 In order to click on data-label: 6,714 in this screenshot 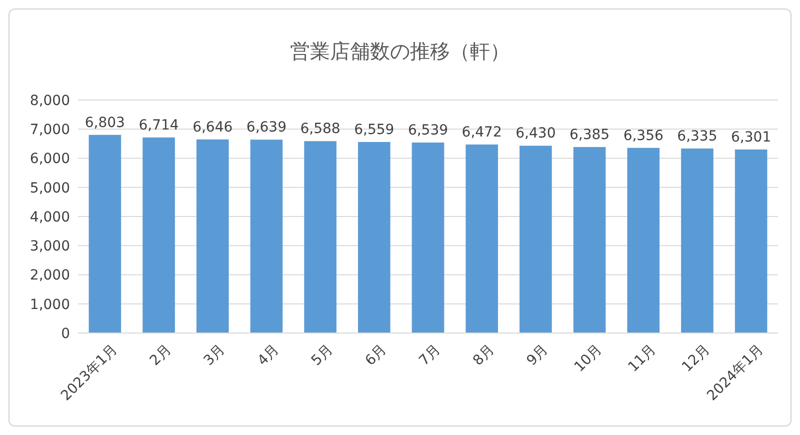, I will do `click(158, 125)`.